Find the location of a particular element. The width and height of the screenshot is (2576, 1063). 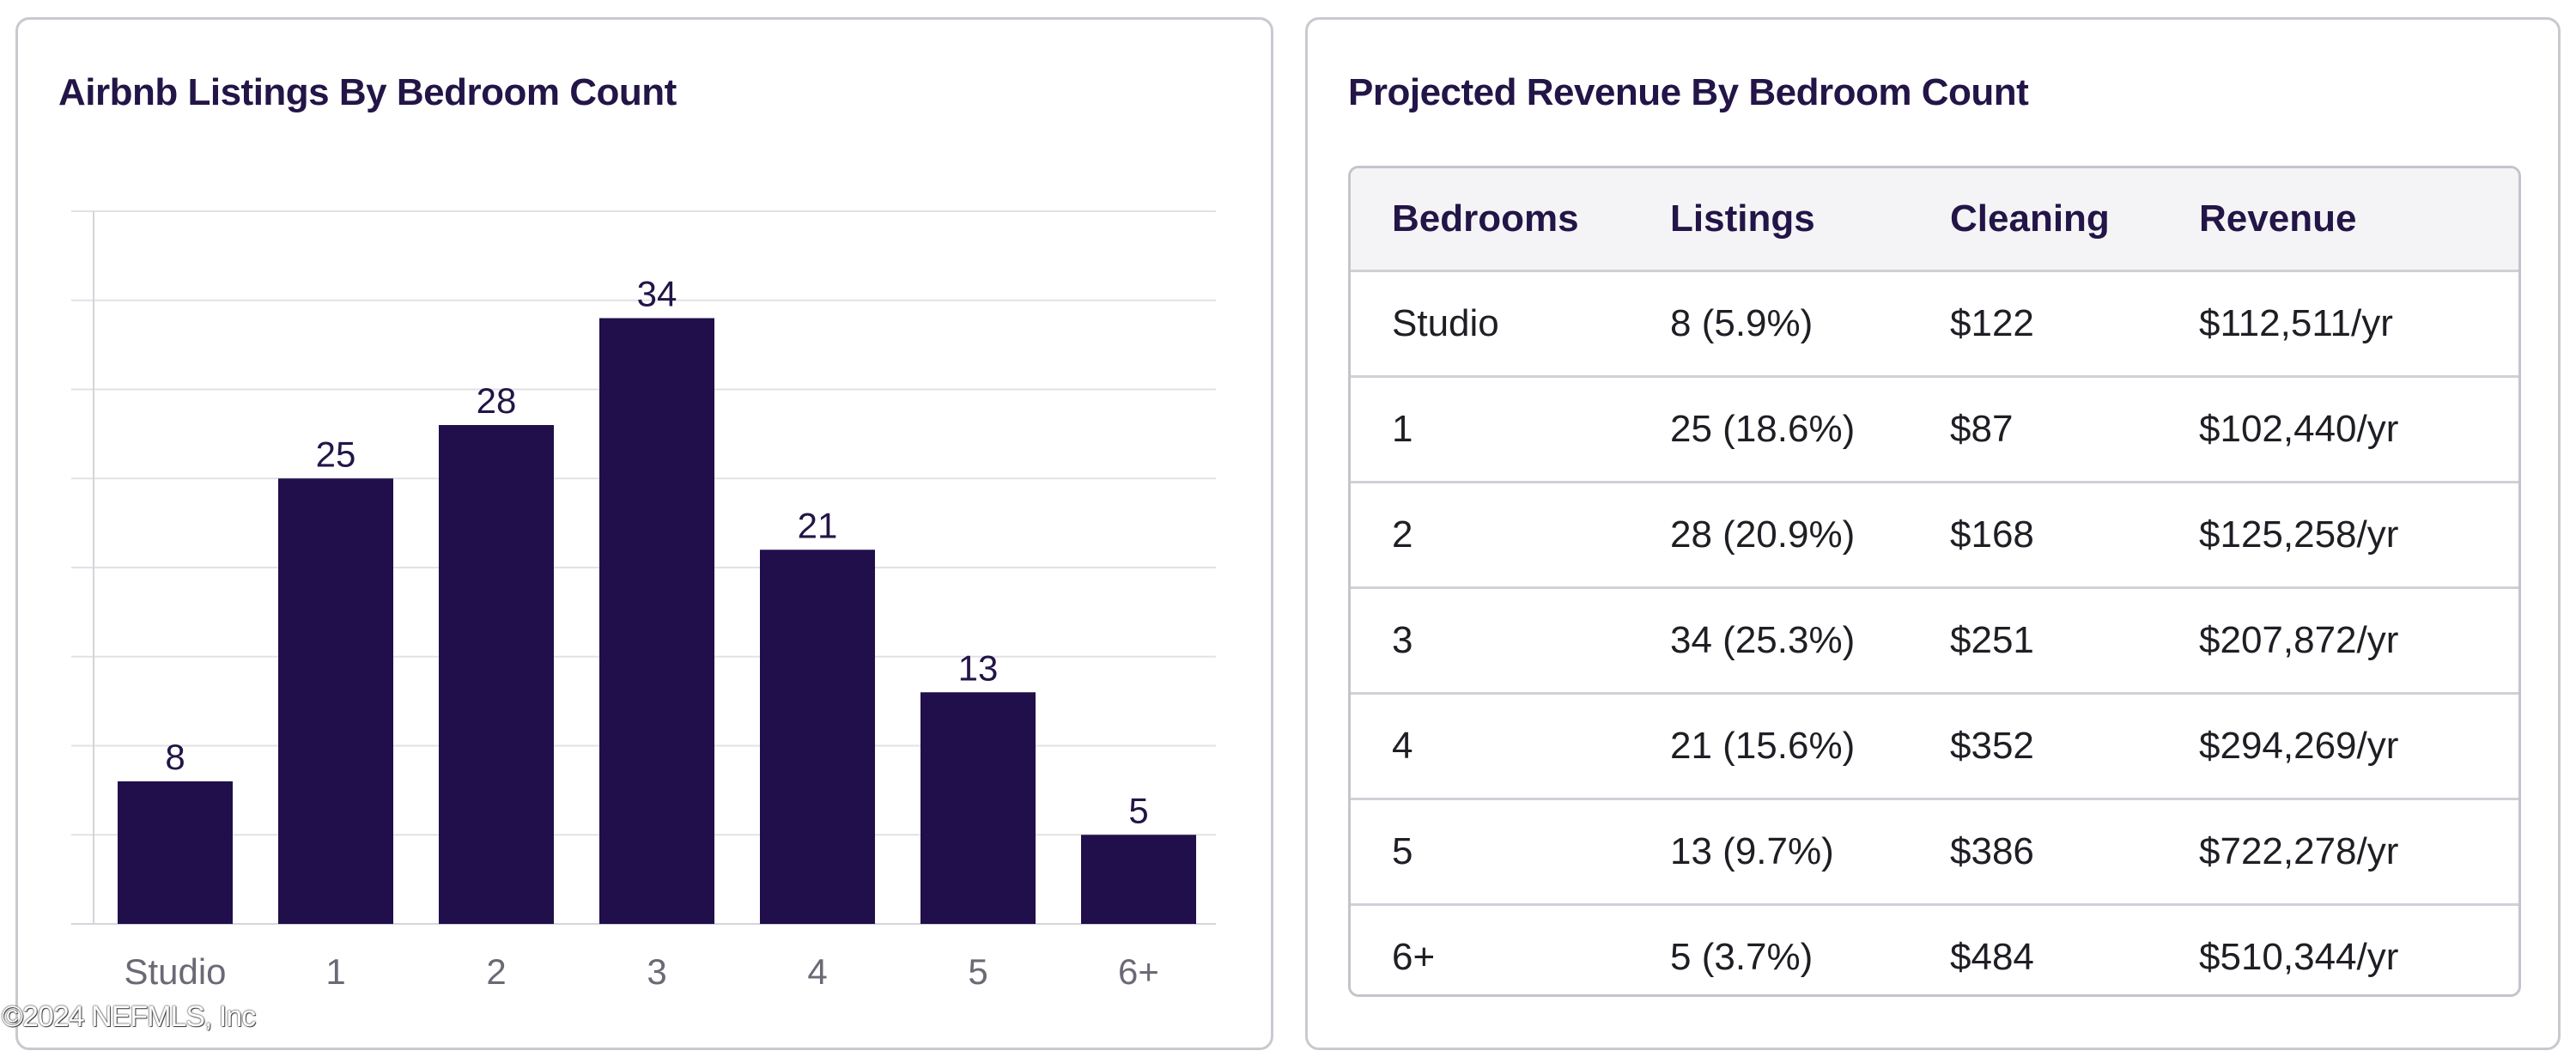

chart-title: Airbnb Listings By Bedroom Count is located at coordinates (367, 92).